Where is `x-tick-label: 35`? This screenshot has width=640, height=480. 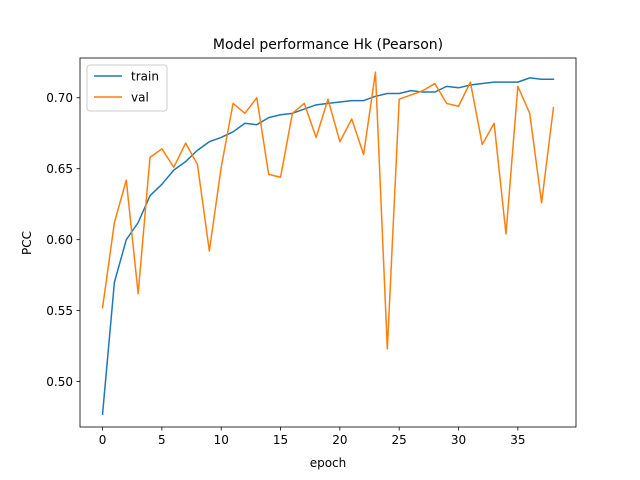 x-tick-label: 35 is located at coordinates (517, 440).